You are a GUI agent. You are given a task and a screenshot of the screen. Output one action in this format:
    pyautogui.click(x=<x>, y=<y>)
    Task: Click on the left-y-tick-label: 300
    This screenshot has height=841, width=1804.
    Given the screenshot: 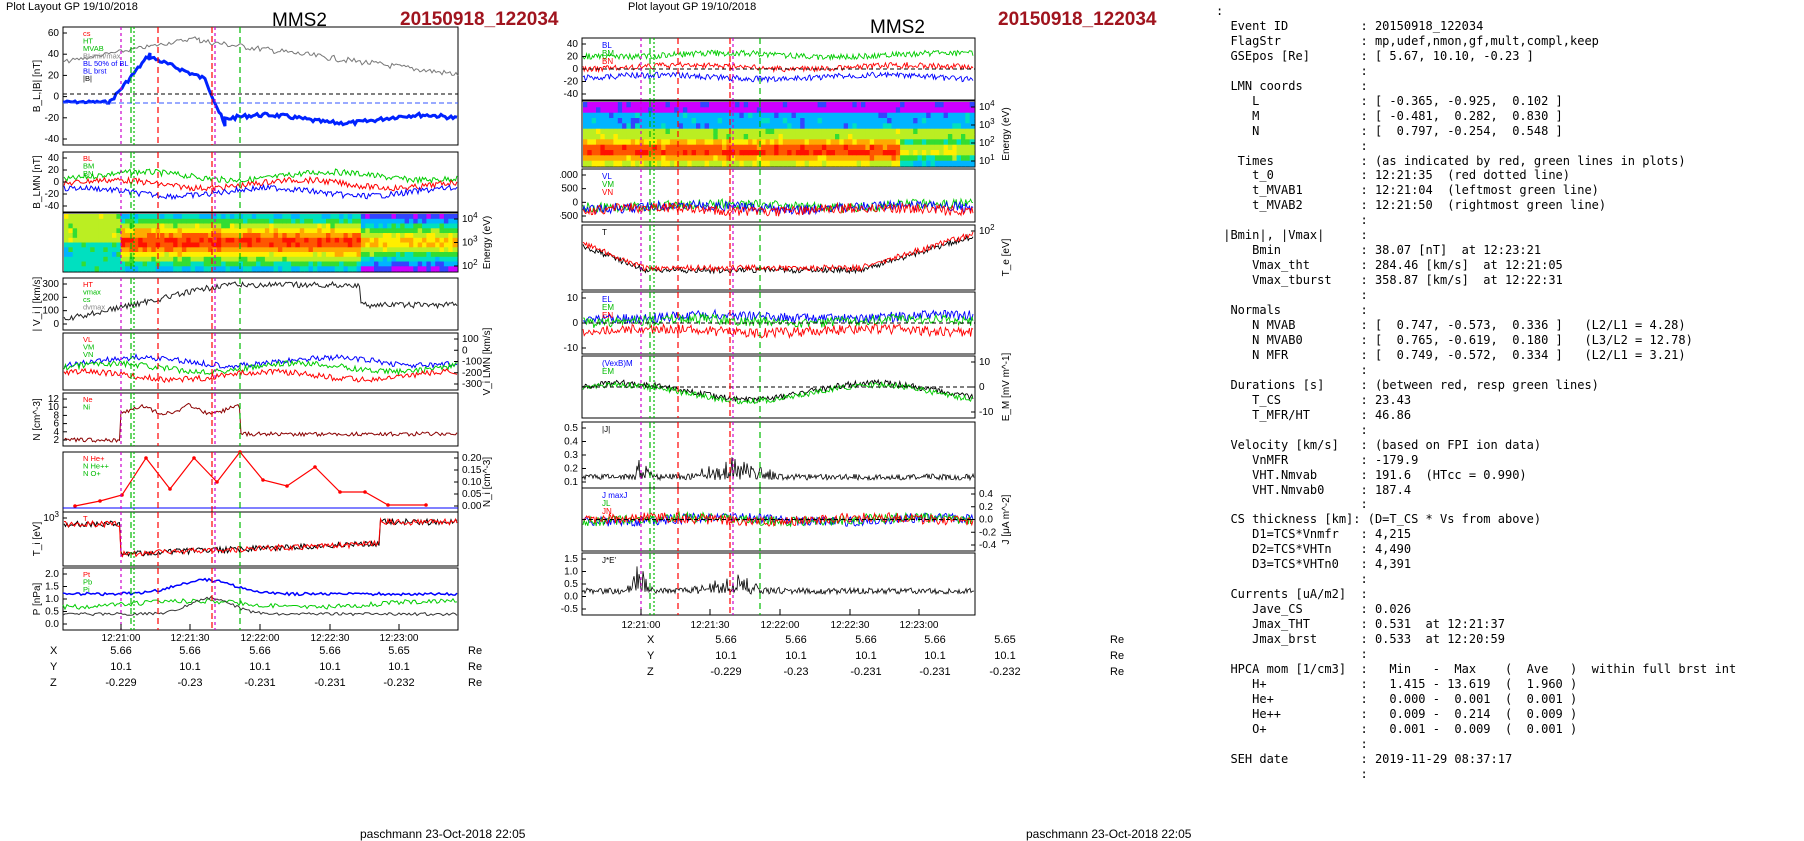 What is the action you would take?
    pyautogui.click(x=50, y=284)
    